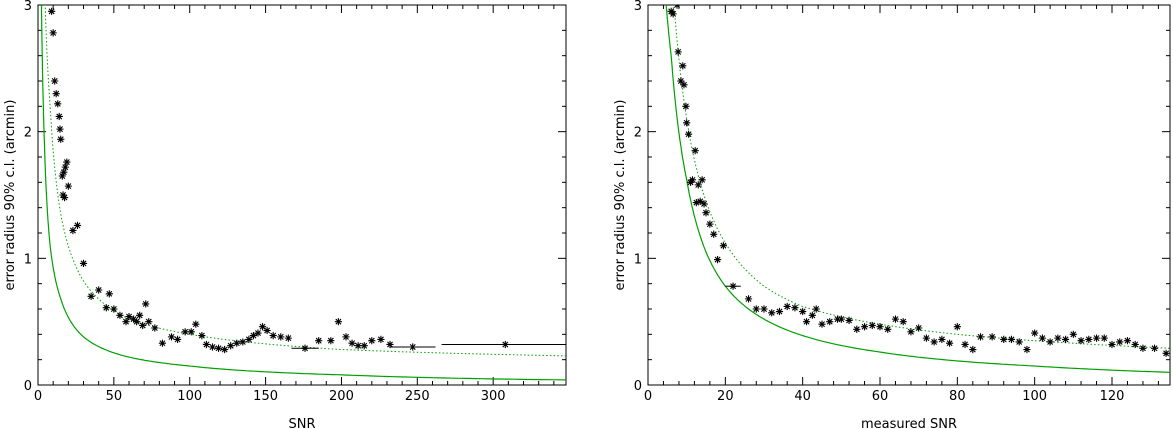 The width and height of the screenshot is (1173, 429). Describe the element at coordinates (493, 396) in the screenshot. I see `x-tick-label: 300` at that location.